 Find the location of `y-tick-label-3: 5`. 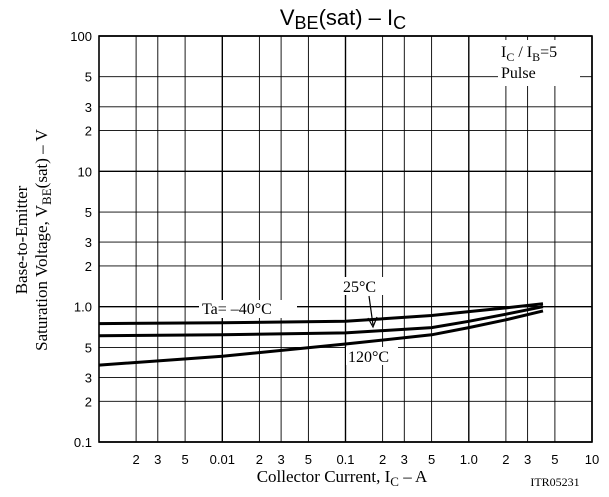

y-tick-label-3: 5 is located at coordinates (88, 347).